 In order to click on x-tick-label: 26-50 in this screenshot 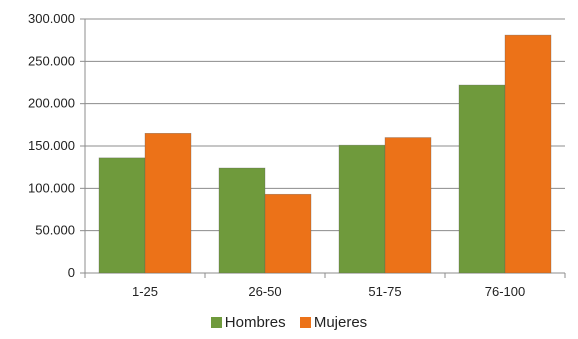, I will do `click(264, 291)`.